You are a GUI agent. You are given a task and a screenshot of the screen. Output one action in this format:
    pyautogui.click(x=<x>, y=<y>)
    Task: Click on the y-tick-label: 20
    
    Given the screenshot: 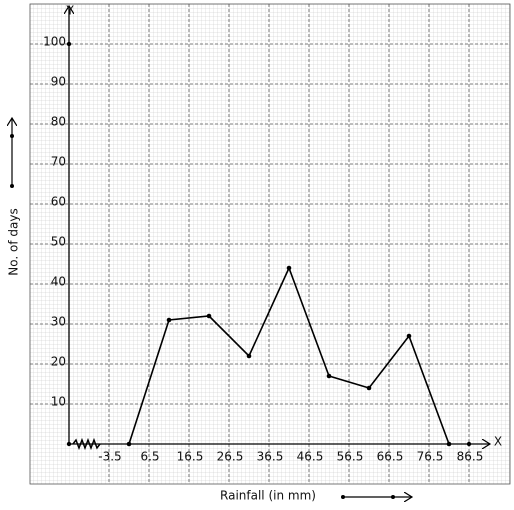 What is the action you would take?
    pyautogui.click(x=58, y=362)
    